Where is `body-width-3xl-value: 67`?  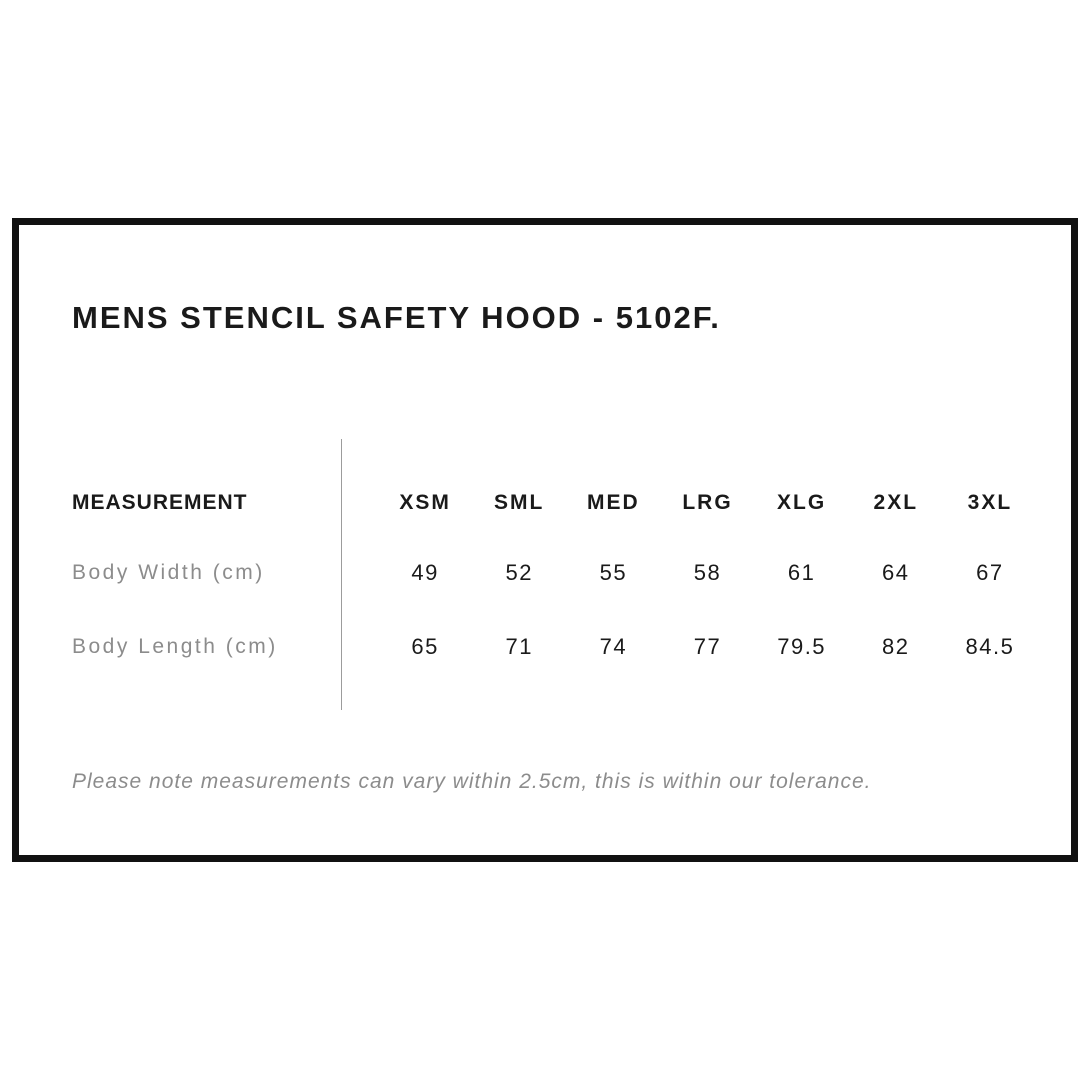
body-width-3xl-value: 67 is located at coordinates (990, 572).